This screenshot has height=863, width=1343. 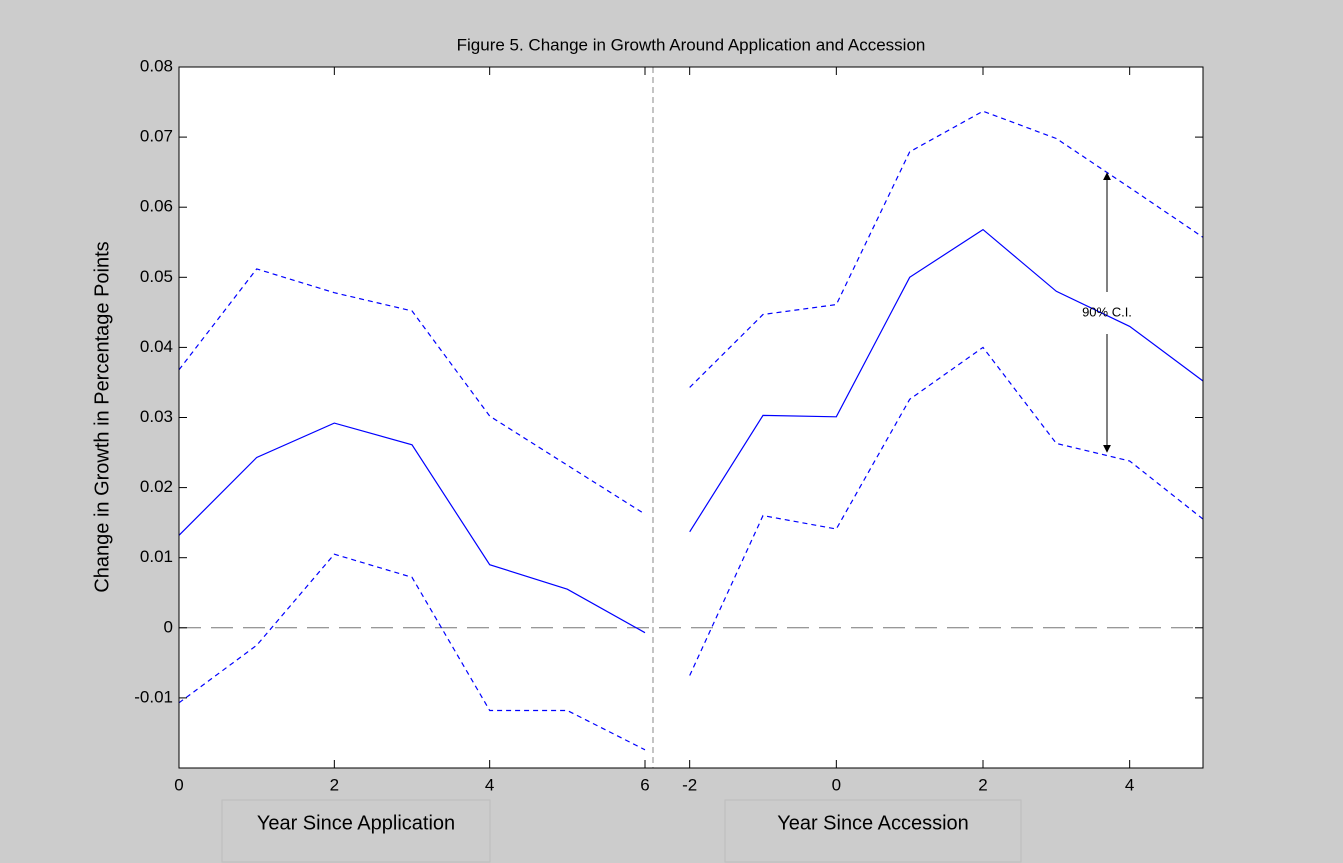 I want to click on y-tick-label: 0.03, so click(x=156, y=416).